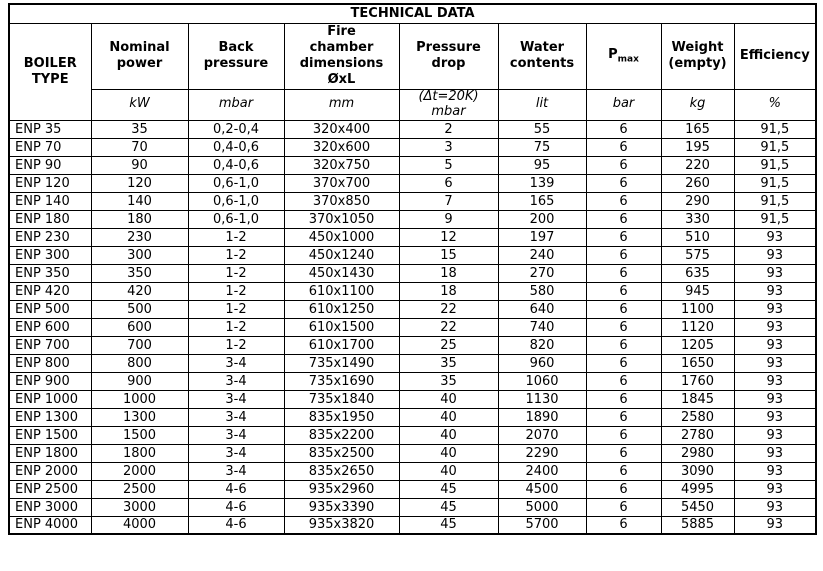 Image resolution: width=823 pixels, height=571 pixels. I want to click on table-row: ENP 300 300 1-2 450x1240 15 240 6 575 93, so click(412, 255).